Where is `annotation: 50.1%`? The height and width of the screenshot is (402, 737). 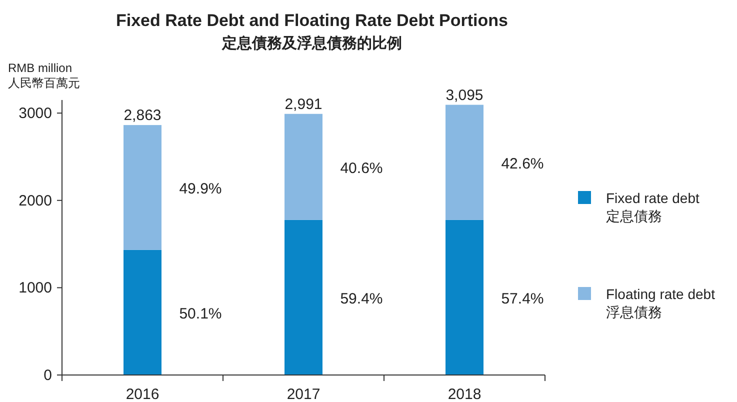 annotation: 50.1% is located at coordinates (200, 313).